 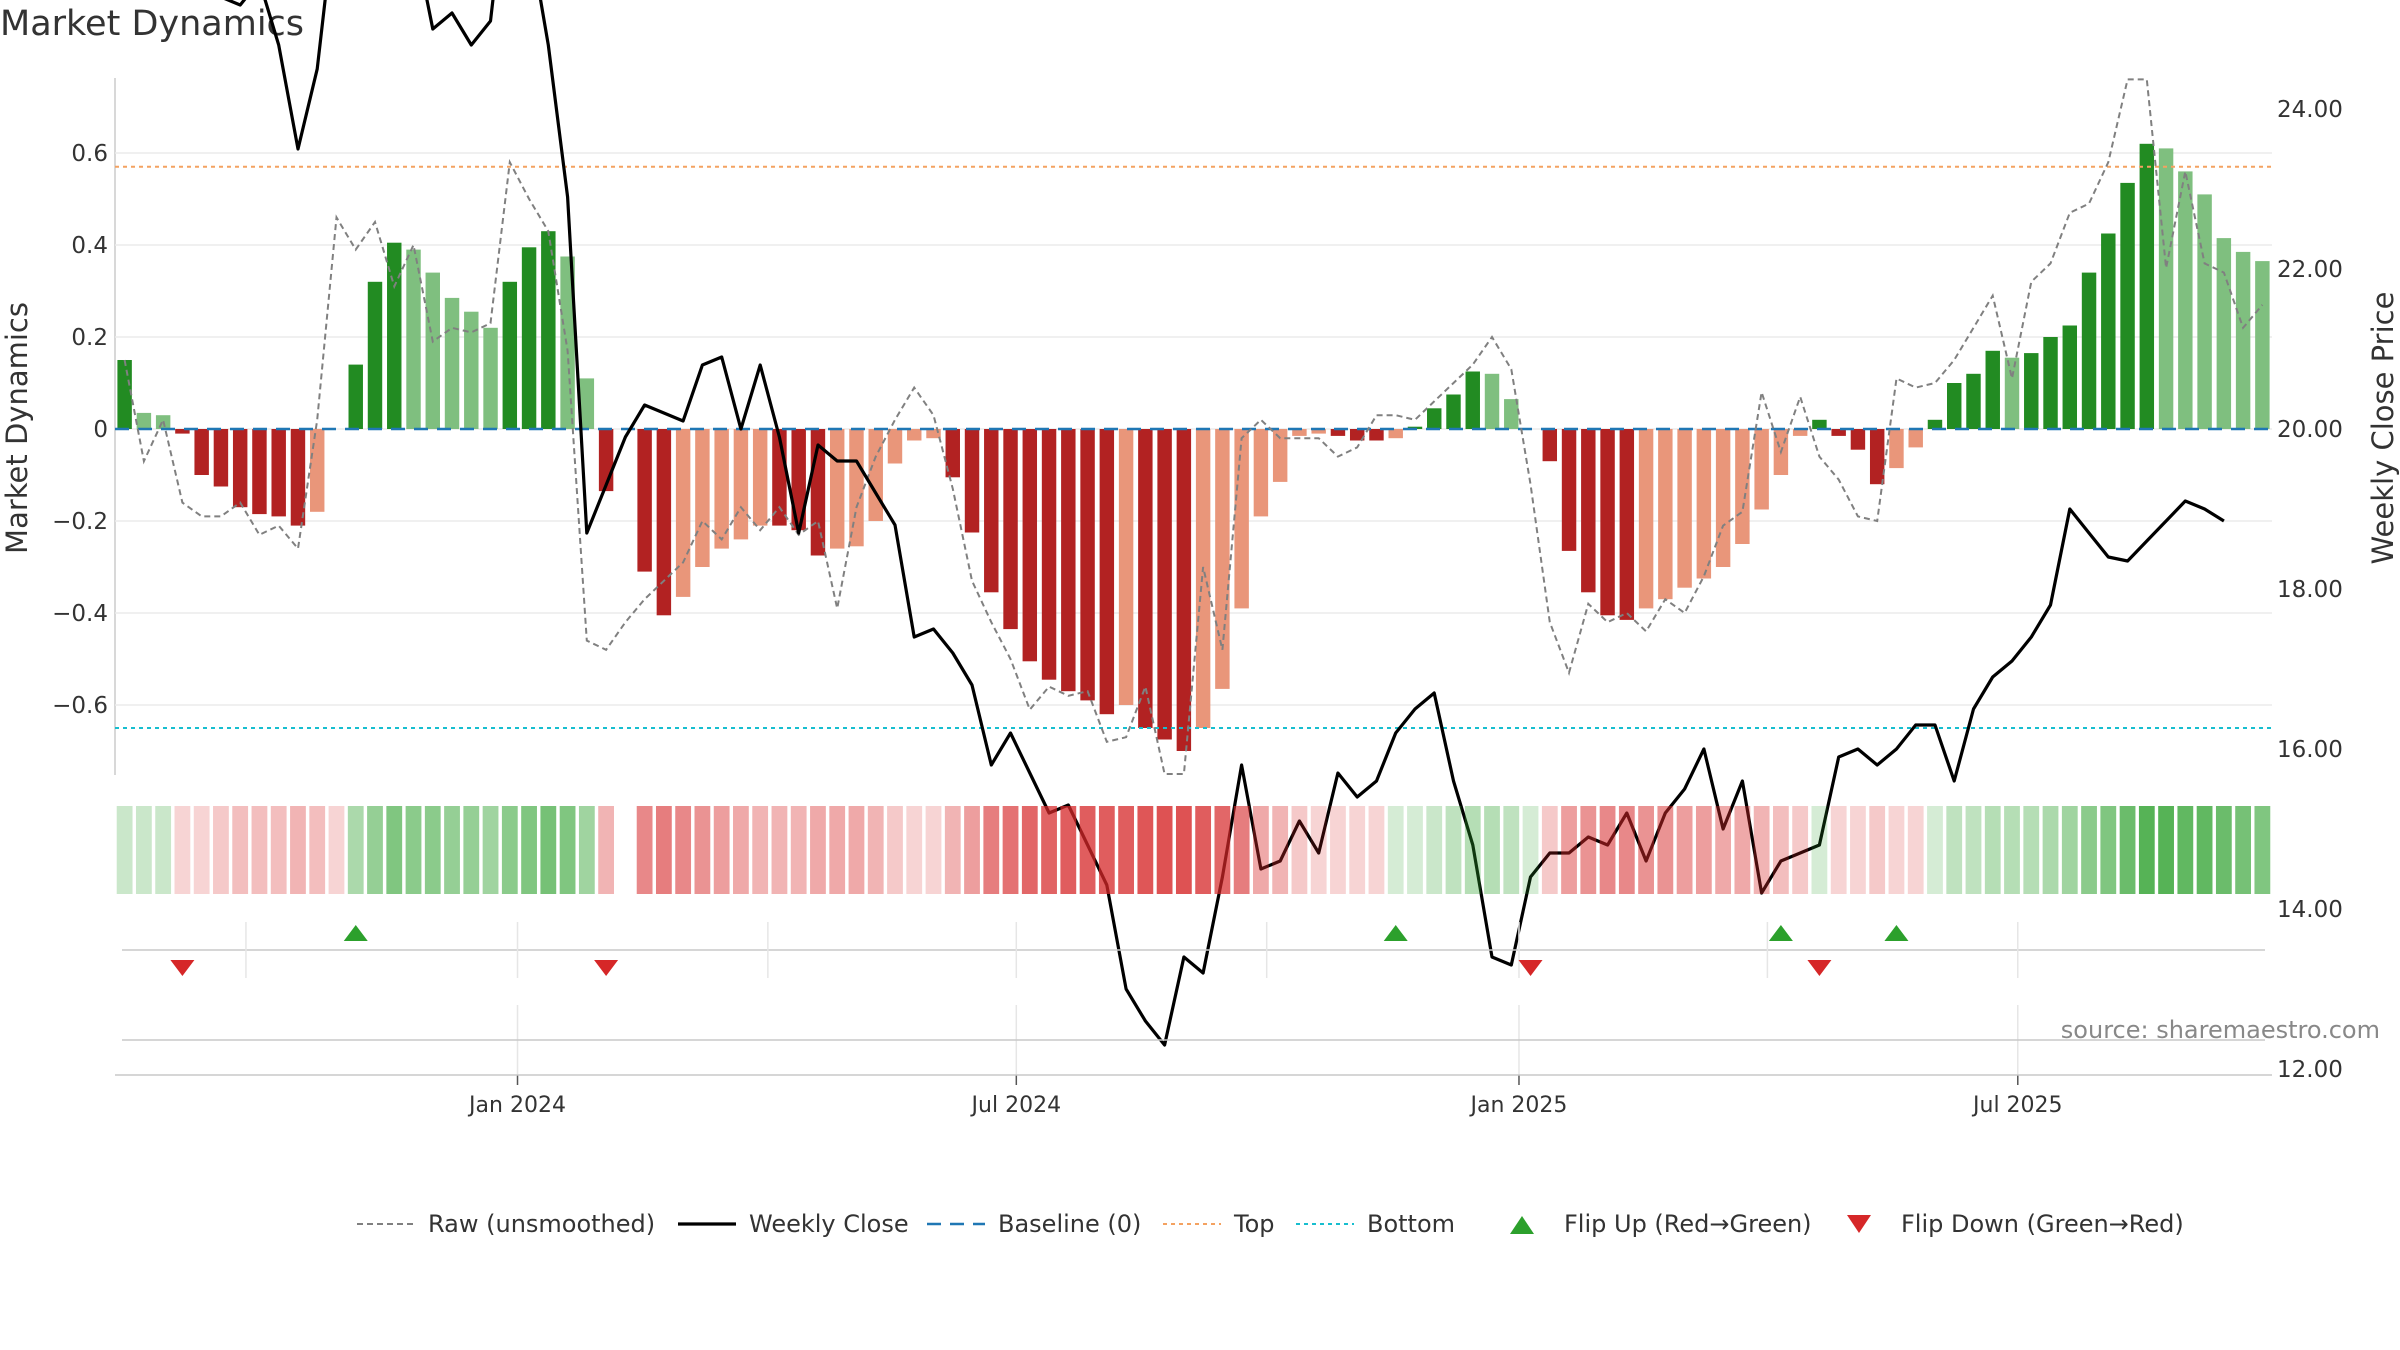 I want to click on legend-item: Flip Down (Green→Red), so click(x=2015, y=1224).